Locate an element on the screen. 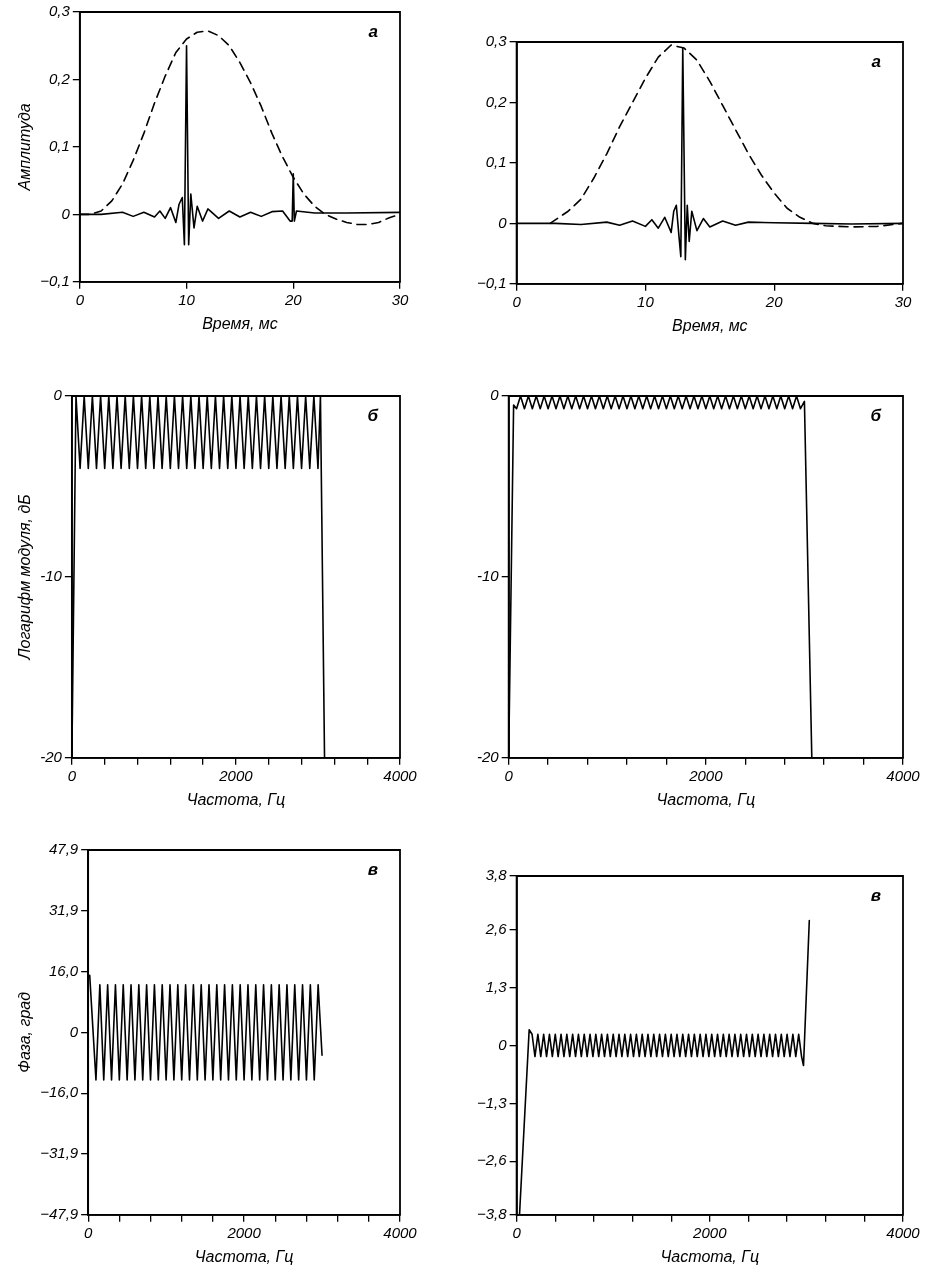 The width and height of the screenshot is (925, 1271). y-tick-label: −2,6 is located at coordinates (492, 1160).